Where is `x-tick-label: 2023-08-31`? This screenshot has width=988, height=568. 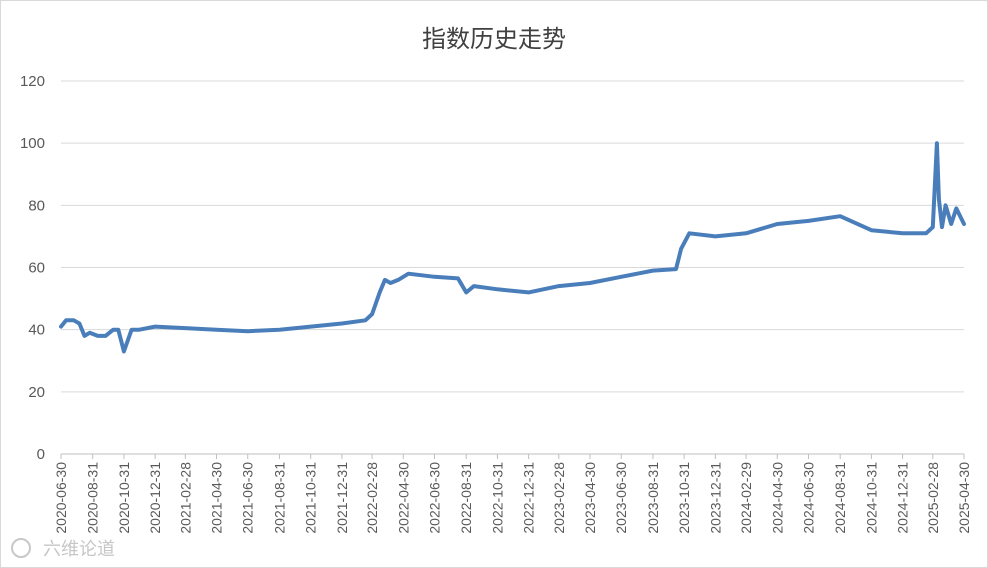
x-tick-label: 2023-08-31 is located at coordinates (653, 498).